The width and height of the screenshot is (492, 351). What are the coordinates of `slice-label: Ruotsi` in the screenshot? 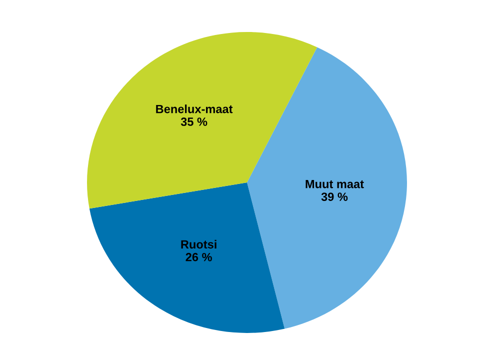 It's located at (198, 244).